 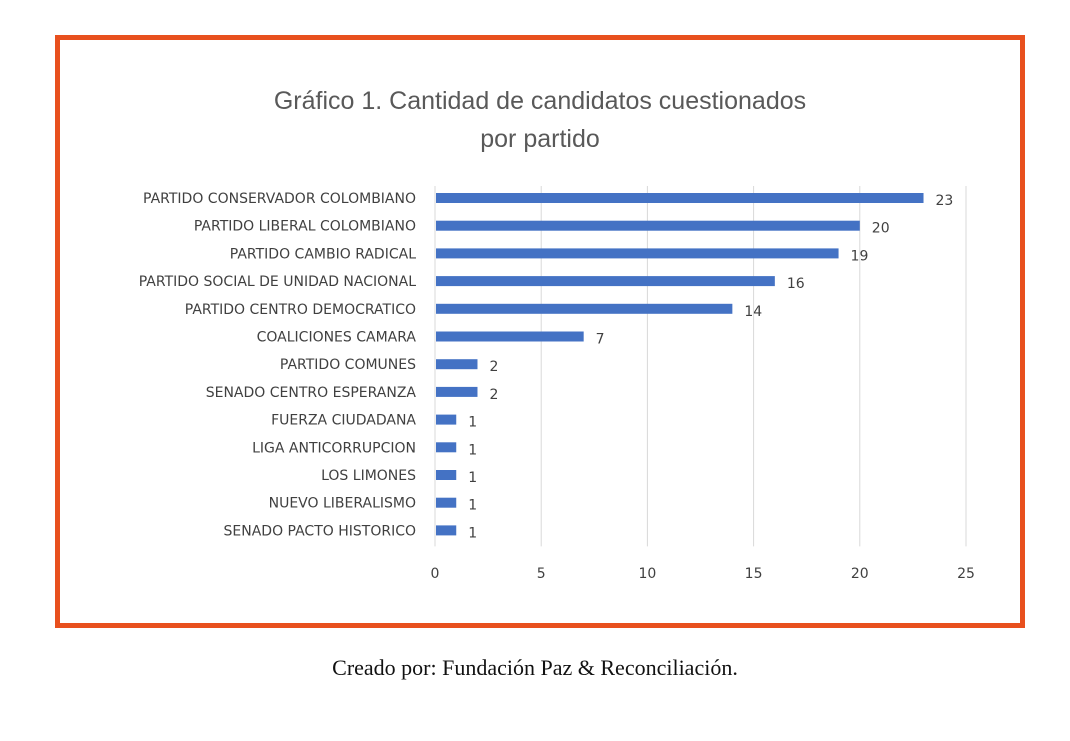 What do you see at coordinates (343, 421) in the screenshot?
I see `category-label: FUERZA CIUDADANA` at bounding box center [343, 421].